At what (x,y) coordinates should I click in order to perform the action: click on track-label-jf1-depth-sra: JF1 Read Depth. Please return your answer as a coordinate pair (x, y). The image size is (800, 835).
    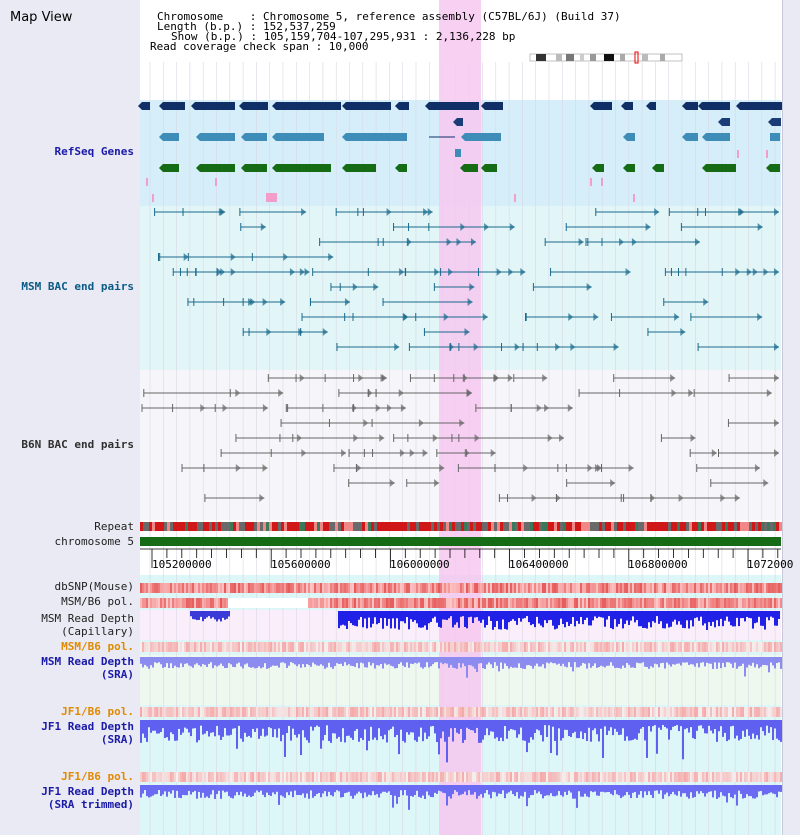
    Looking at the image, I should click on (87, 726).